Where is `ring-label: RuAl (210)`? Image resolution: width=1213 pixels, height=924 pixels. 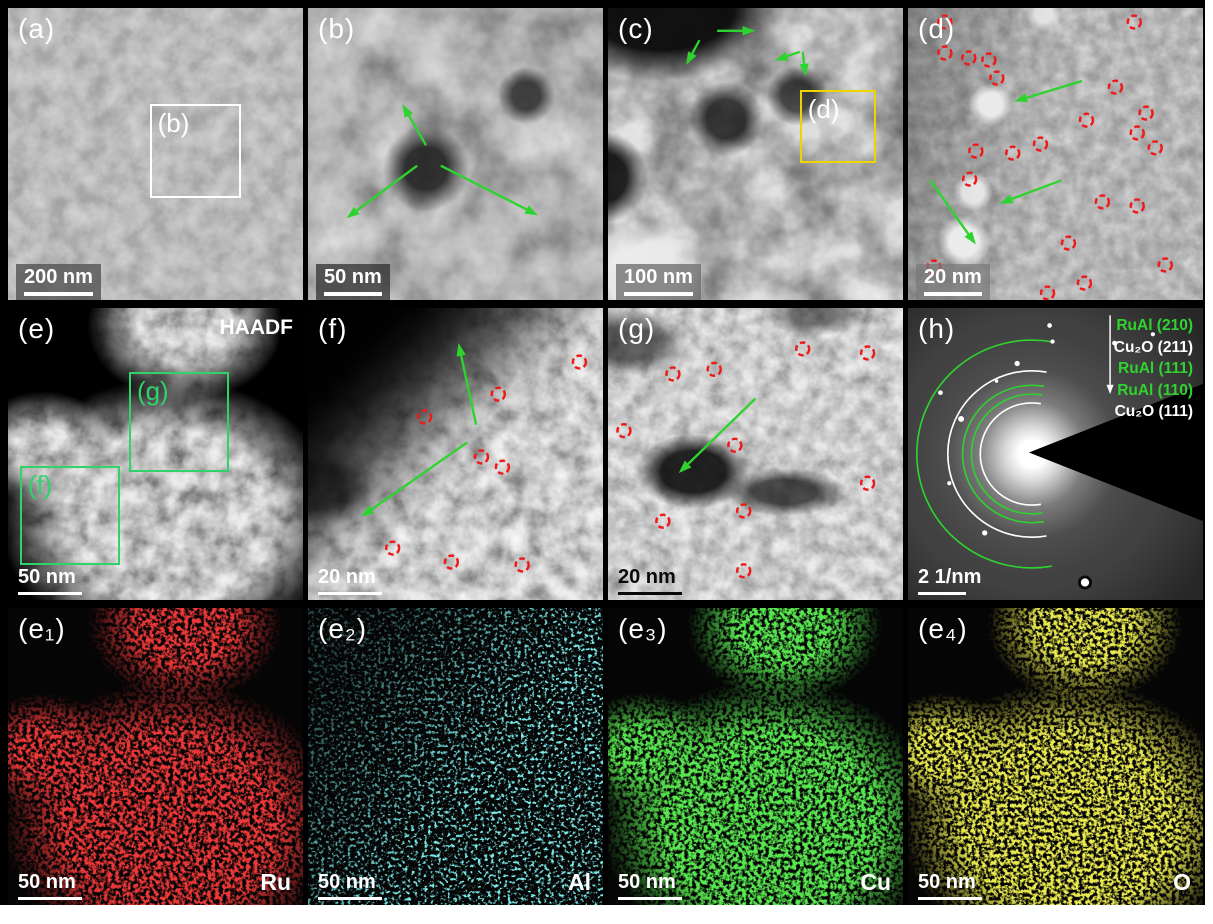
ring-label: RuAl (210) is located at coordinates (1154, 325).